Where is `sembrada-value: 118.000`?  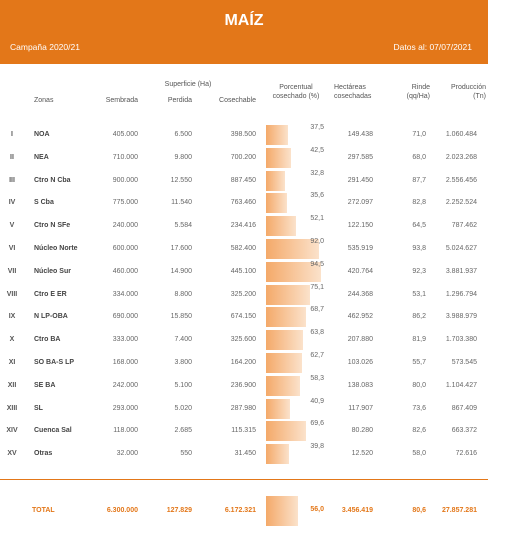
sembrada-value: 118.000 is located at coordinates (125, 431).